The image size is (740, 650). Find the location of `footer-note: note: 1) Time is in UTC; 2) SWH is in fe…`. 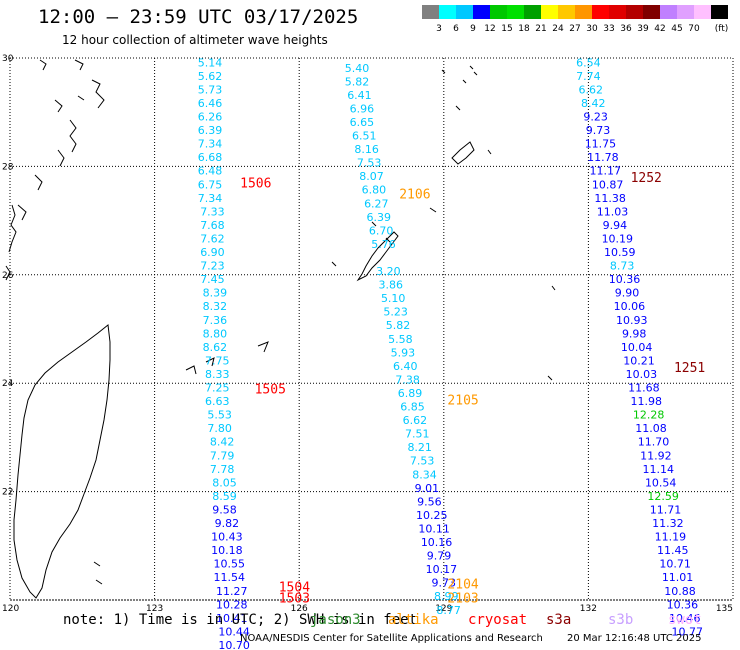

footer-note: note: 1) Time is in UTC; 2) SWH is in fe… is located at coordinates (240, 620).